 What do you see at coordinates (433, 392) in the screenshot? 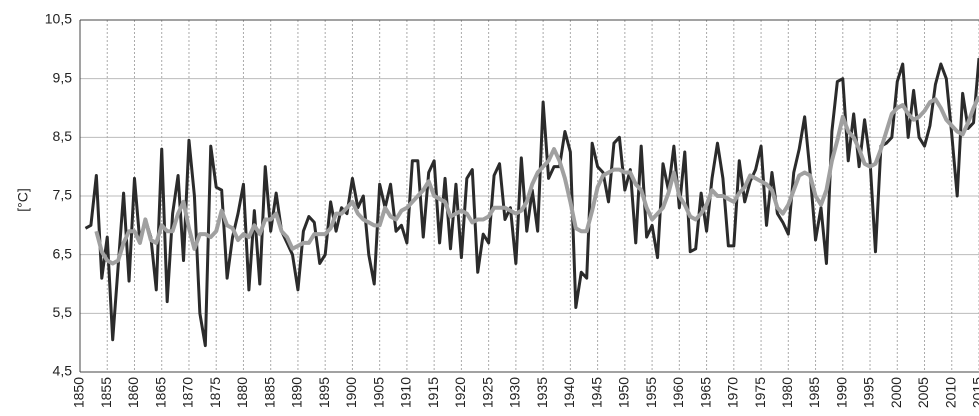
I see `x-tick-label: 1915` at bounding box center [433, 392].